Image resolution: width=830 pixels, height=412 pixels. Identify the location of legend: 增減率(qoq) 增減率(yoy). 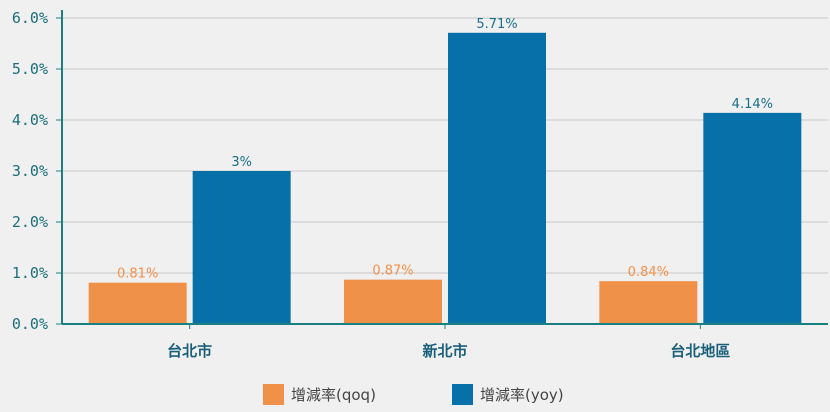
(413, 394).